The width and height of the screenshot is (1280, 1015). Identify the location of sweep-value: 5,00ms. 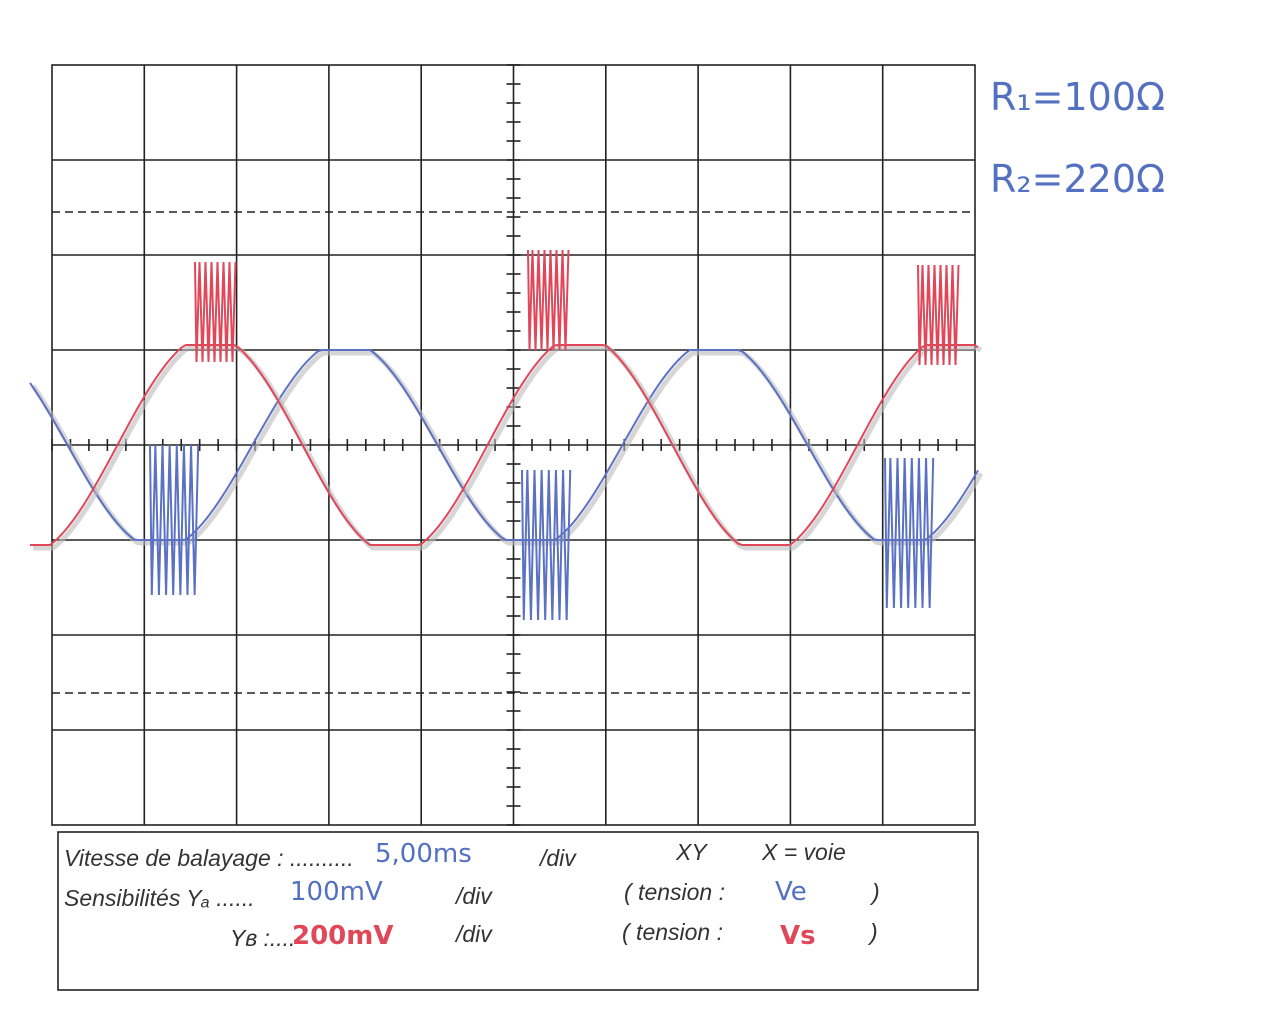
(423, 854).